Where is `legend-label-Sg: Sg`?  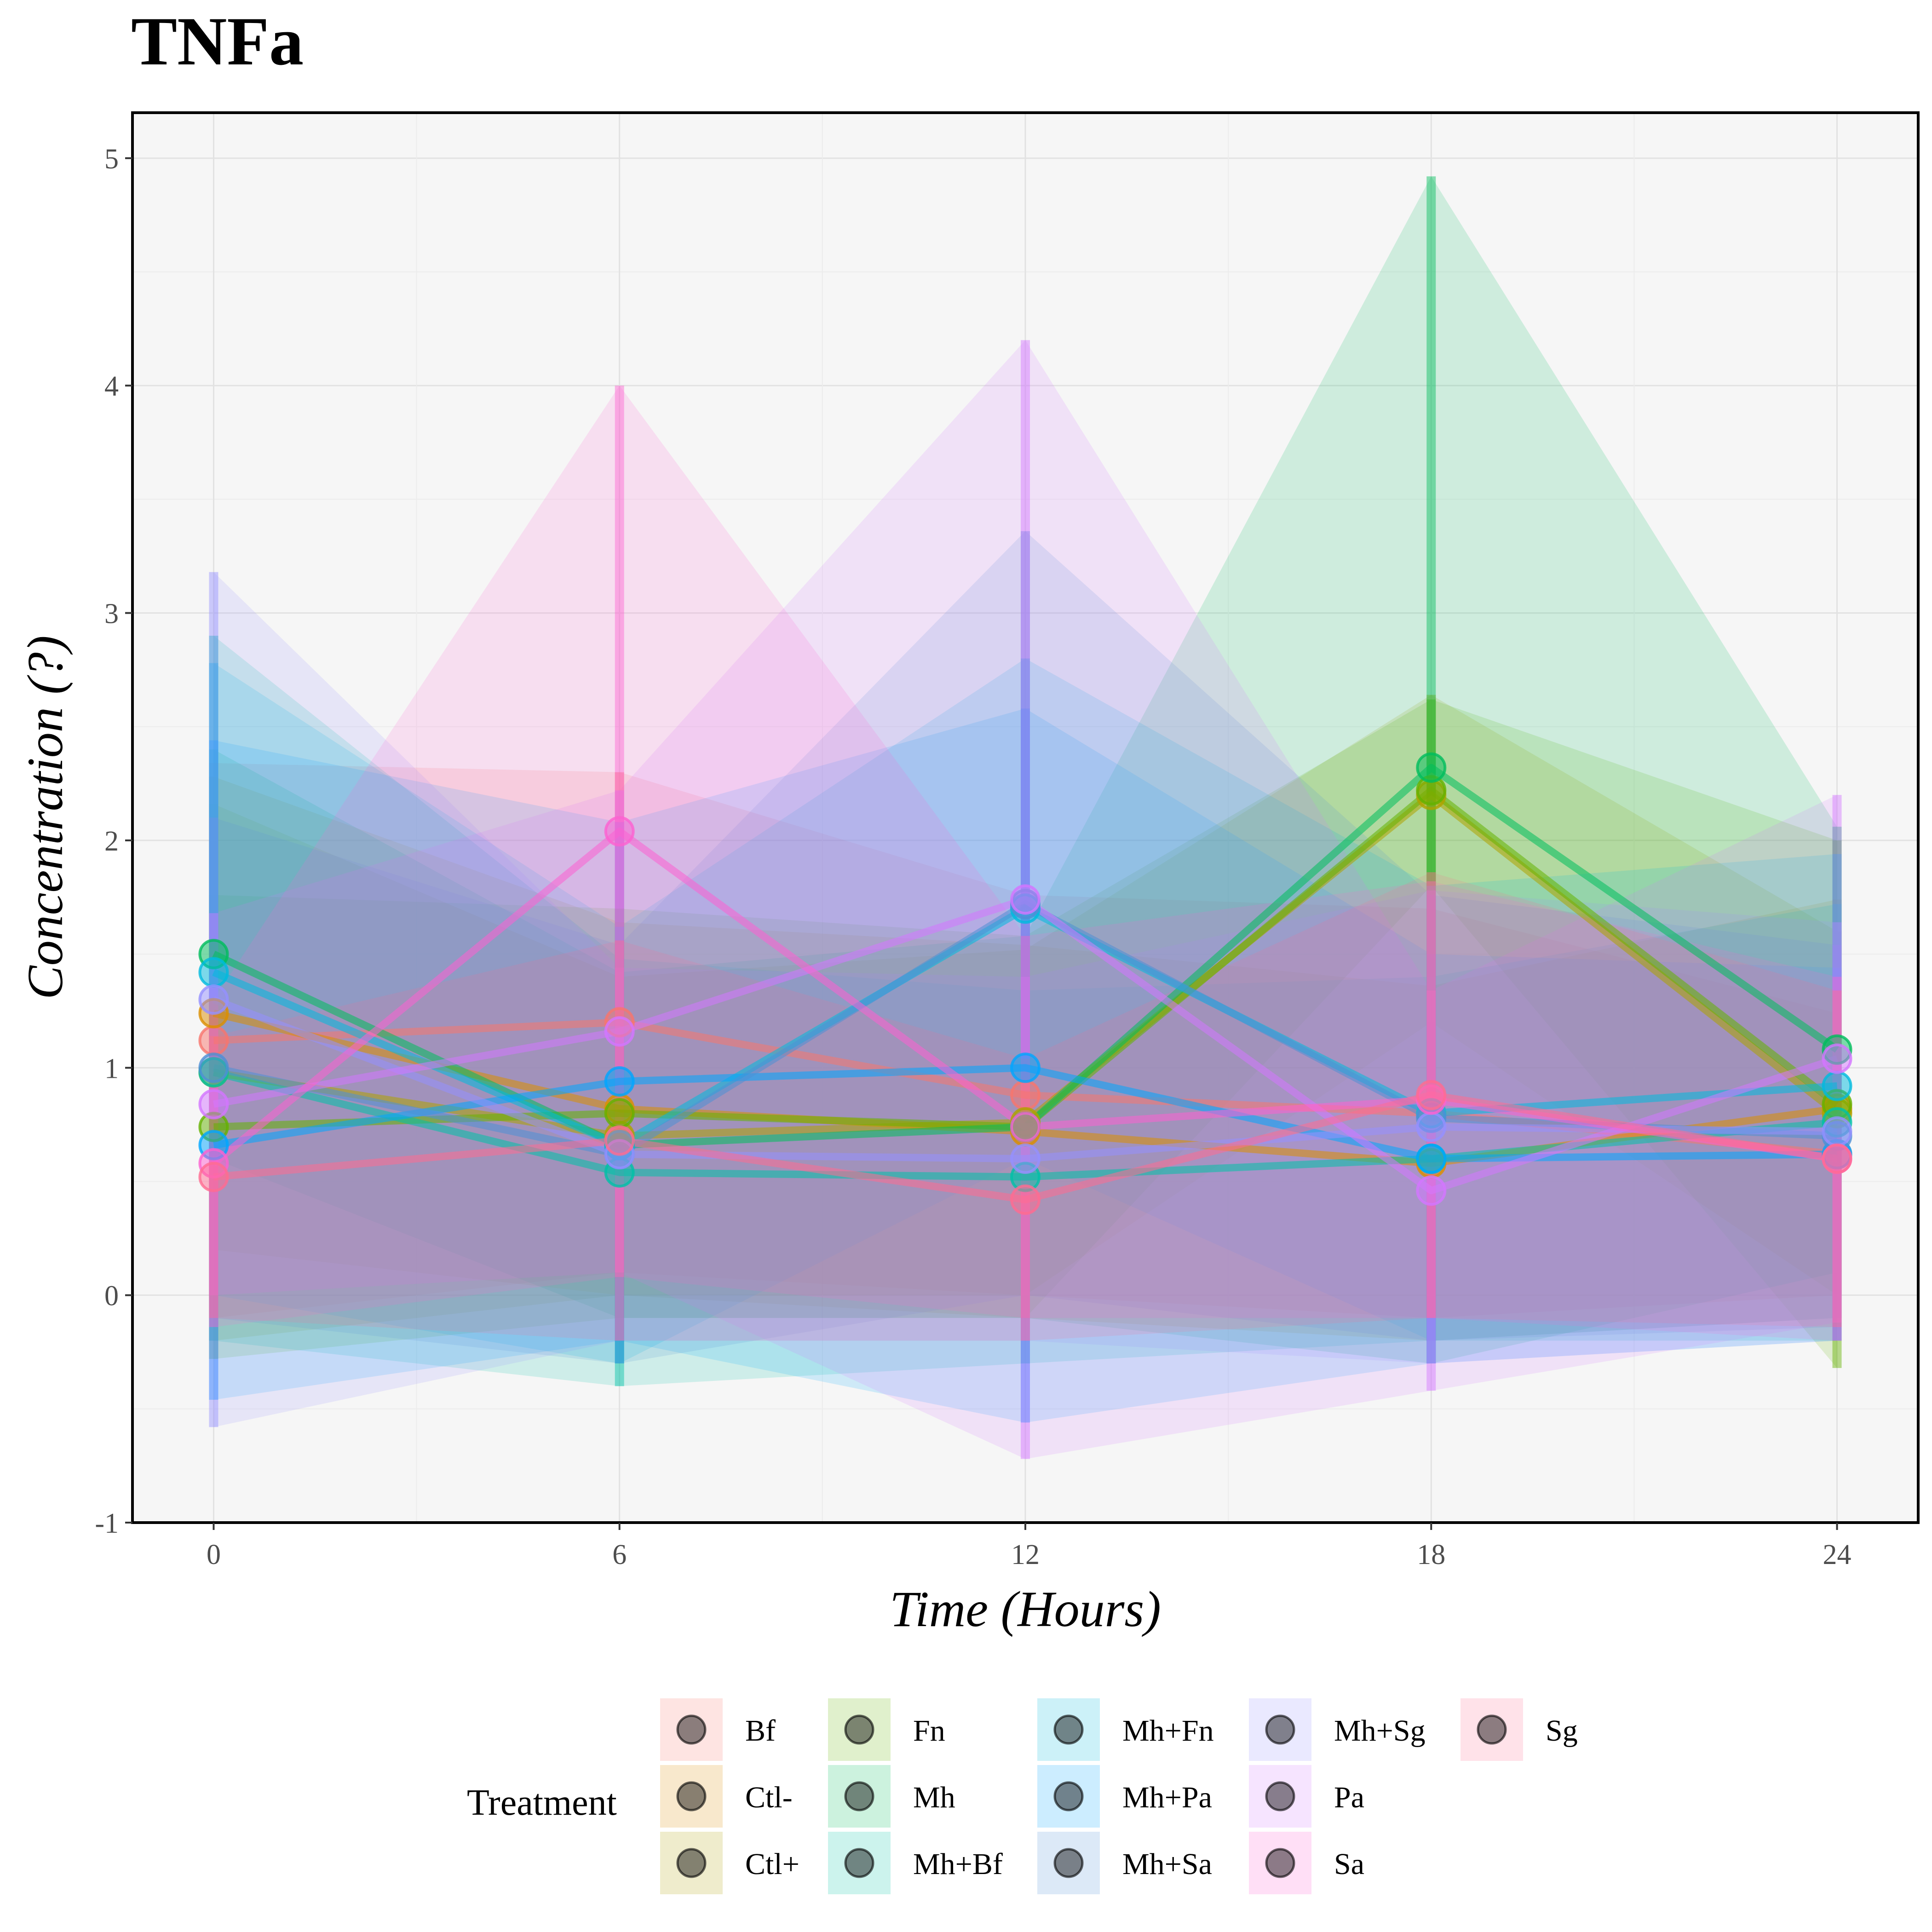 legend-label-Sg: Sg is located at coordinates (1562, 1731).